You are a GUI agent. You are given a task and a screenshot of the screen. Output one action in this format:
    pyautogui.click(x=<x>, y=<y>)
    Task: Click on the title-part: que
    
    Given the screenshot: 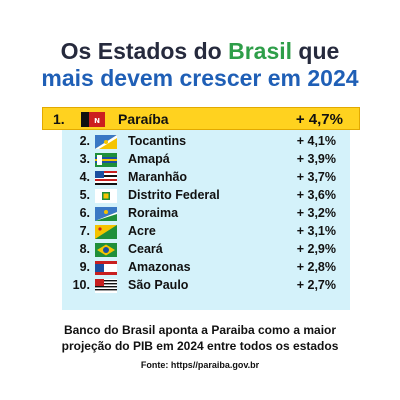 What is the action you would take?
    pyautogui.click(x=316, y=51)
    